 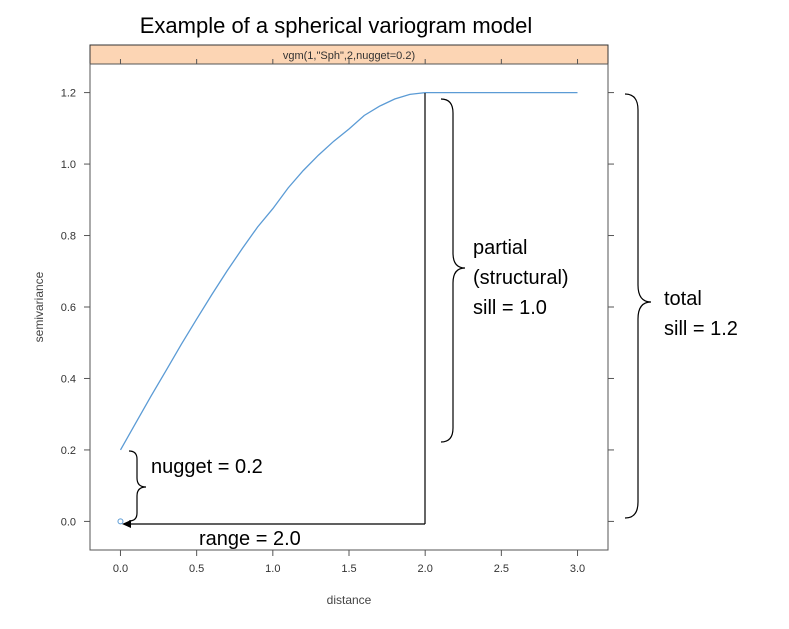 What do you see at coordinates (453, 270) in the screenshot?
I see `partial-sill-brace` at bounding box center [453, 270].